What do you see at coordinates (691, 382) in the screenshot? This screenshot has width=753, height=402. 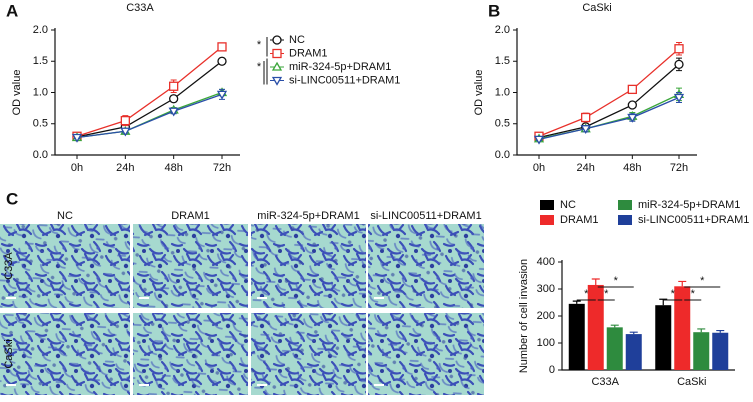 I see `x-tick-label: CaSki` at bounding box center [691, 382].